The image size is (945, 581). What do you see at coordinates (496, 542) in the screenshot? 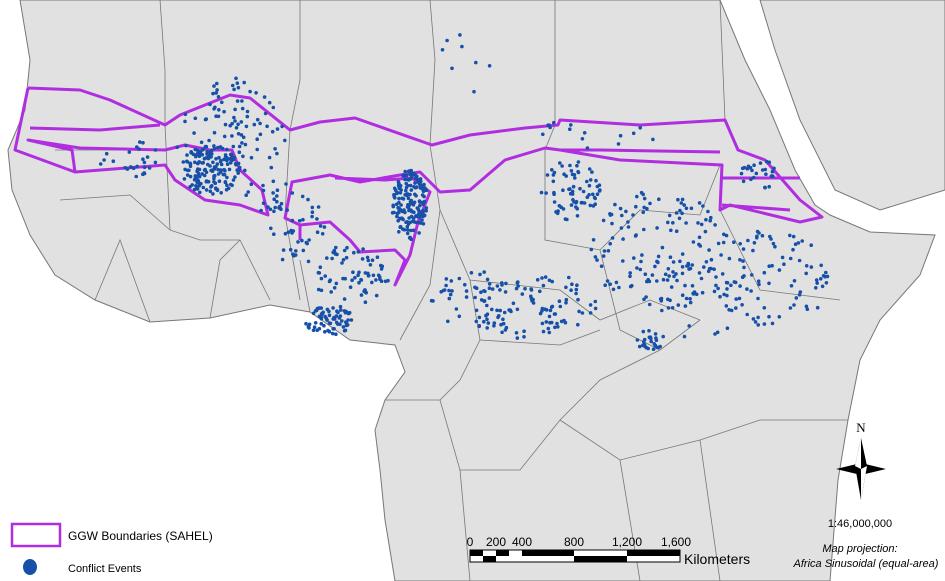
I see `scale-tick-label: 200` at bounding box center [496, 542].